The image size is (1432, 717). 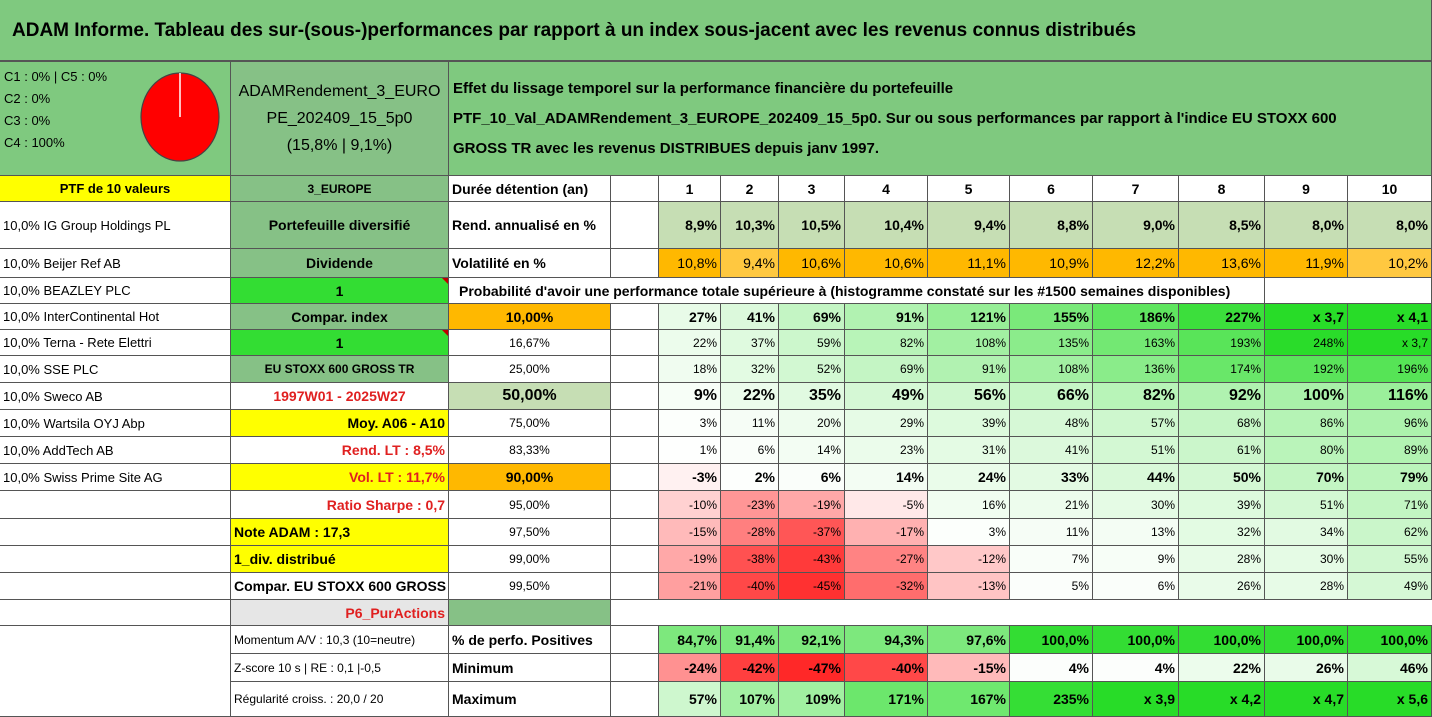 What do you see at coordinates (969, 450) in the screenshot?
I see `probability-value: 31%` at bounding box center [969, 450].